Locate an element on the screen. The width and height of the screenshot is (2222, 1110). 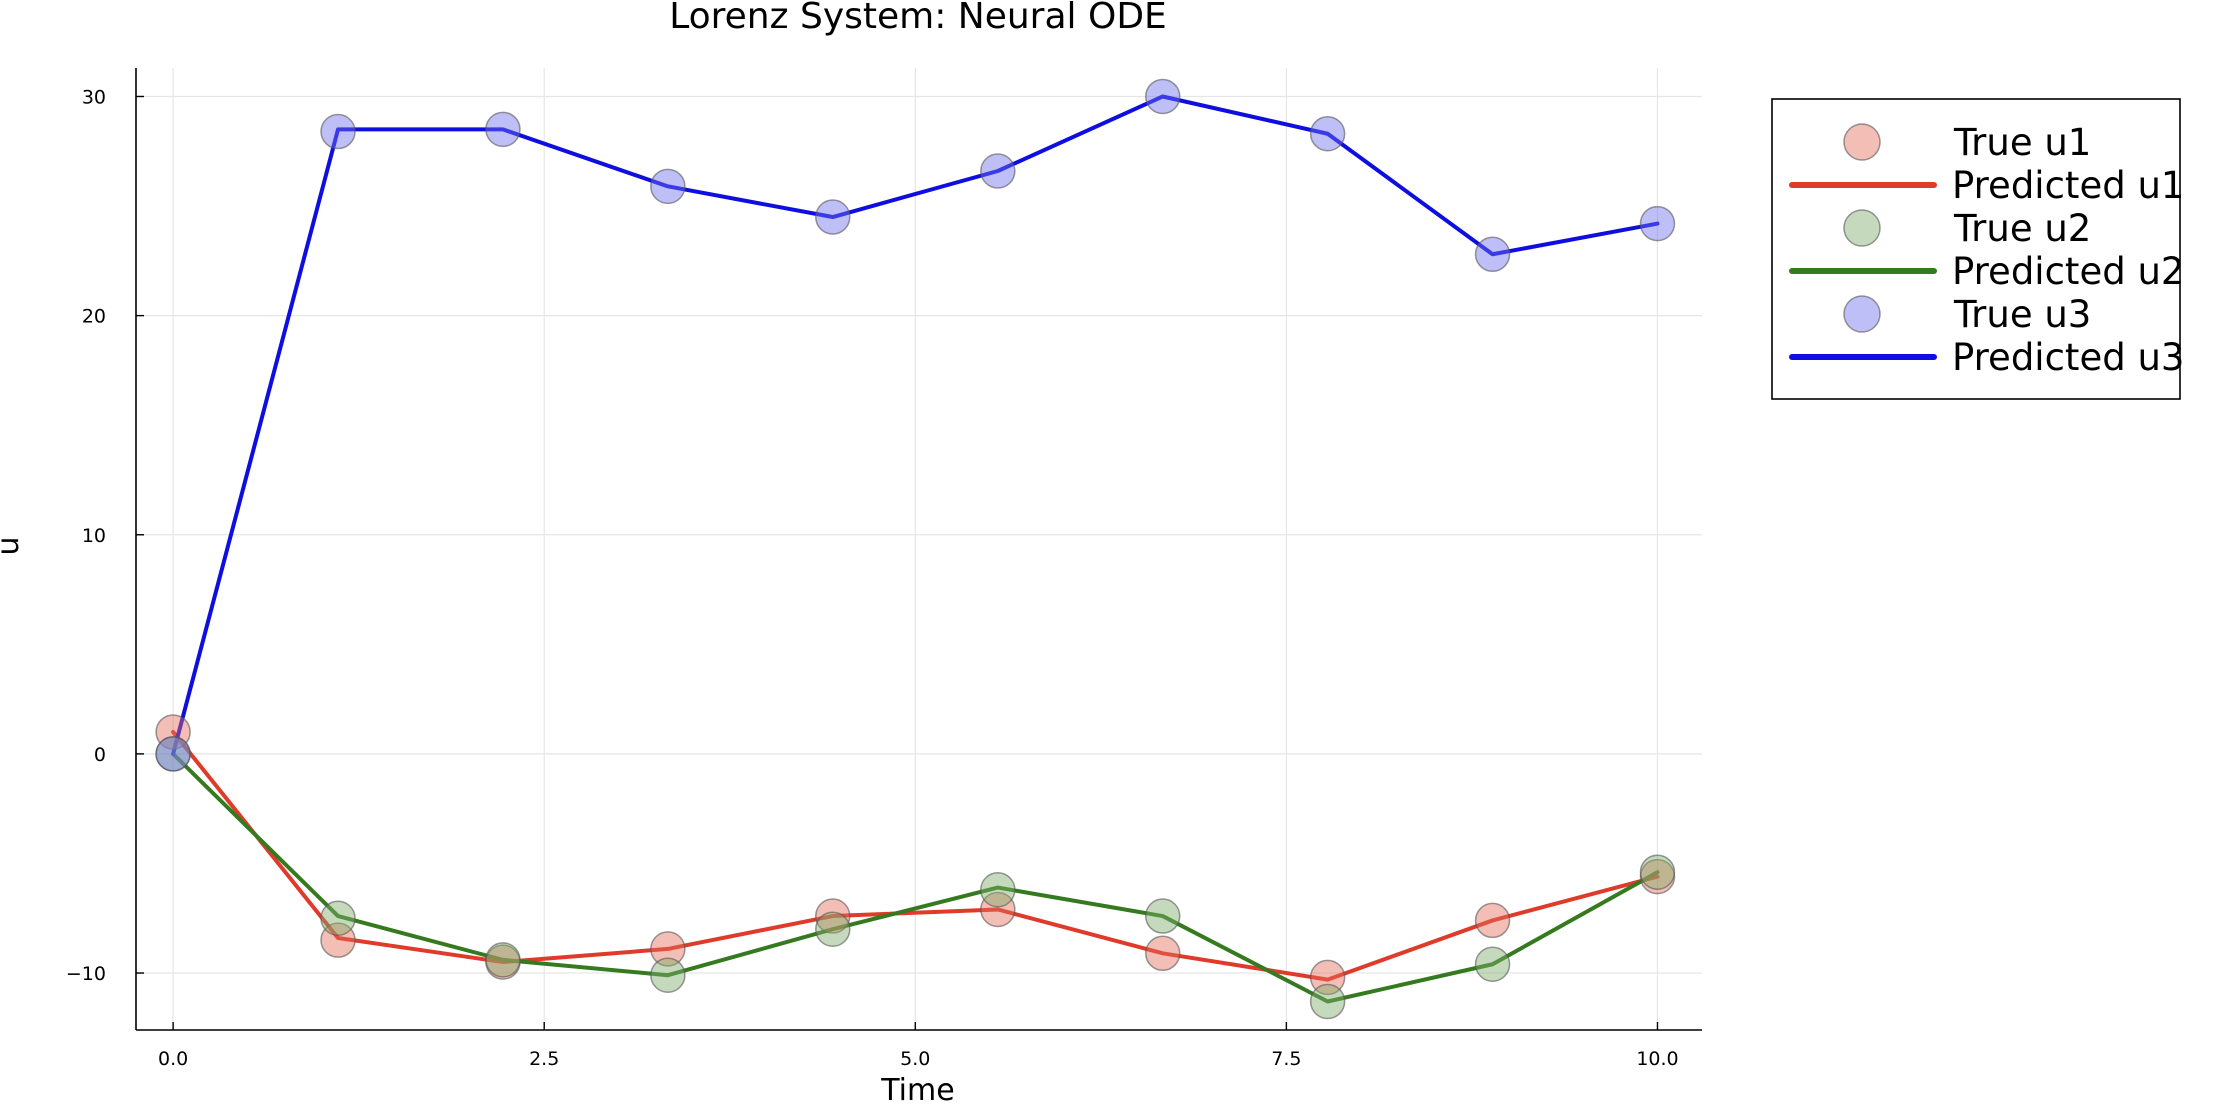
y-axis-title: u is located at coordinates (13, 545).